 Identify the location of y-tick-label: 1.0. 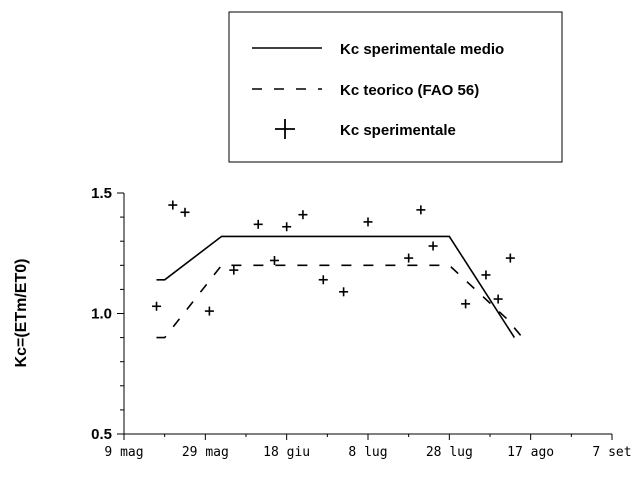
(101, 314).